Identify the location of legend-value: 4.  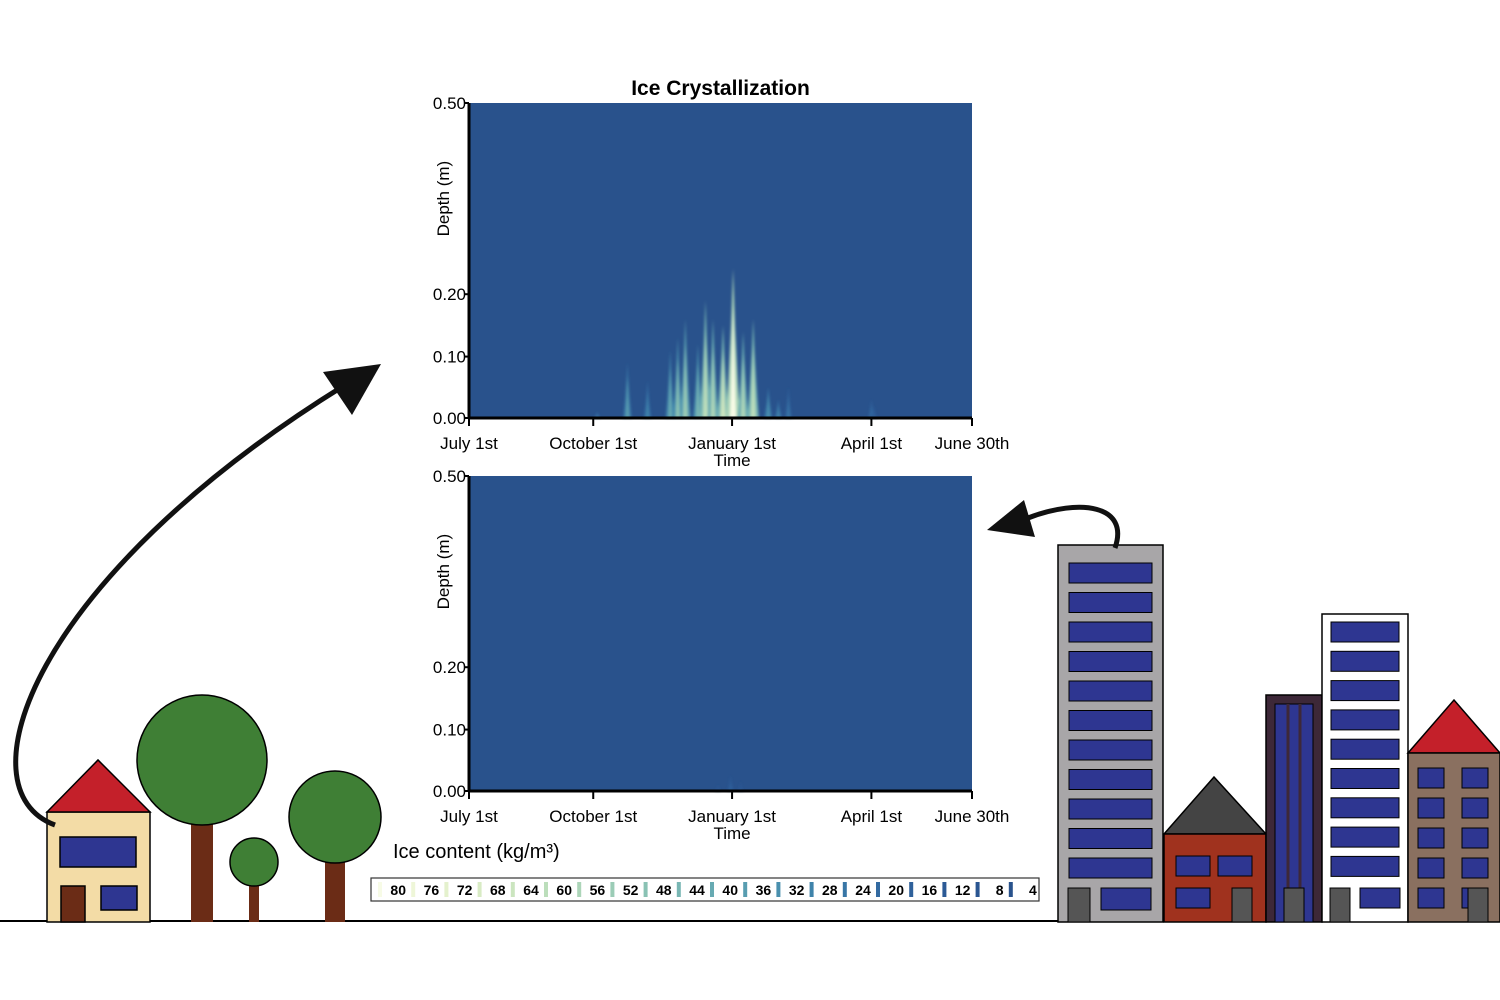
(1033, 890).